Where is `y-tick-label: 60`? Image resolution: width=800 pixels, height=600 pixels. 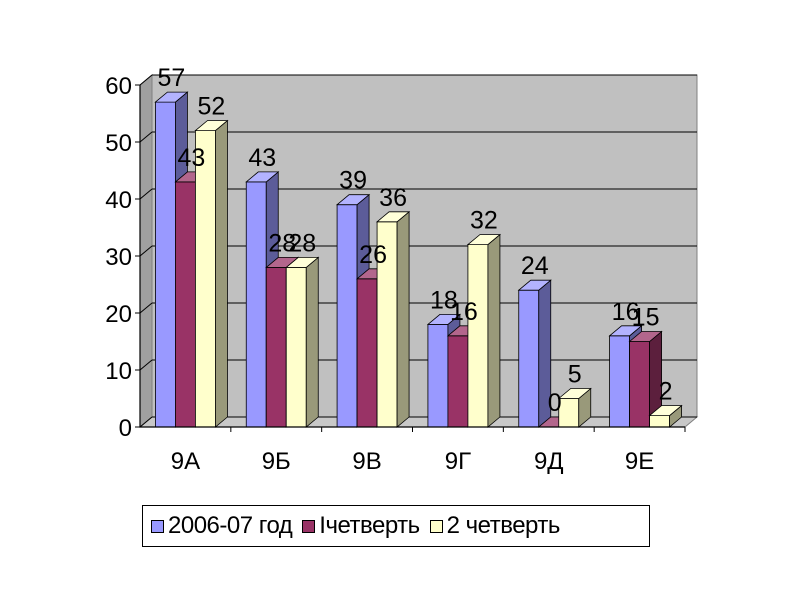
y-tick-label: 60 is located at coordinates (118, 86).